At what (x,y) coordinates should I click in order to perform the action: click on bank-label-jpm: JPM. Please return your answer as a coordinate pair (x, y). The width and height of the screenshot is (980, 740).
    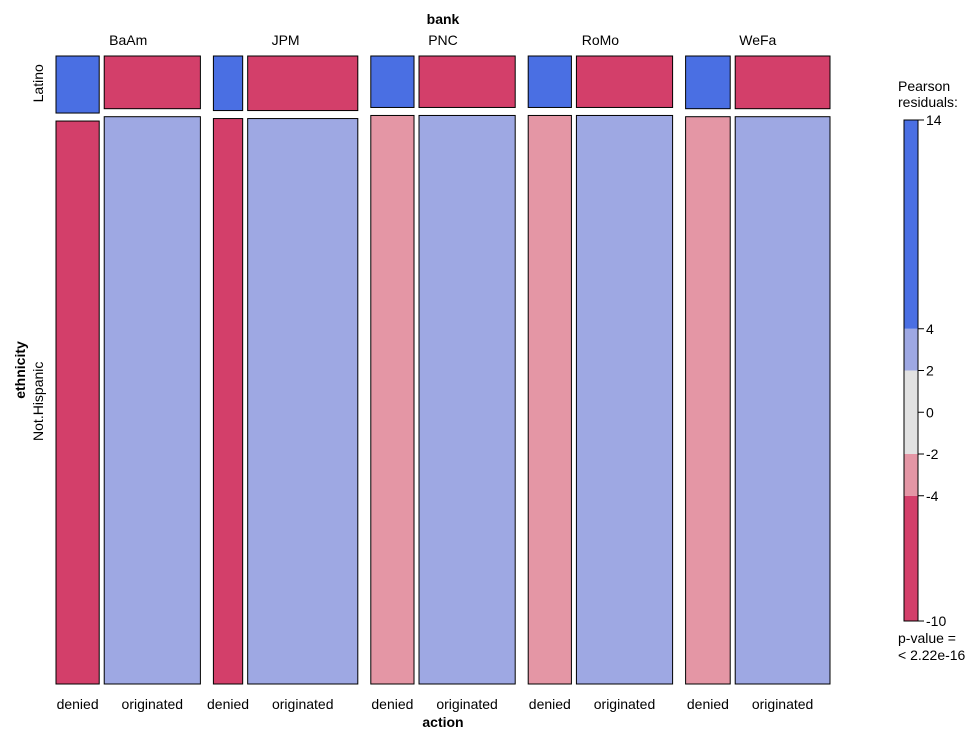
    Looking at the image, I should click on (286, 40).